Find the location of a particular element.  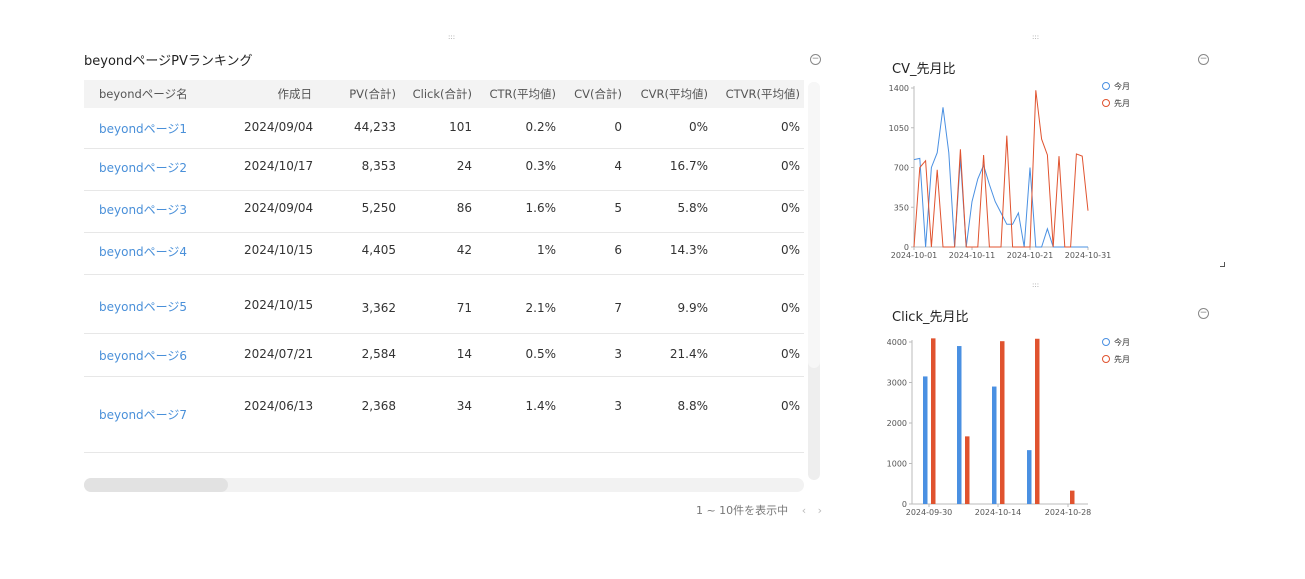

cv-value: 0 is located at coordinates (618, 127).